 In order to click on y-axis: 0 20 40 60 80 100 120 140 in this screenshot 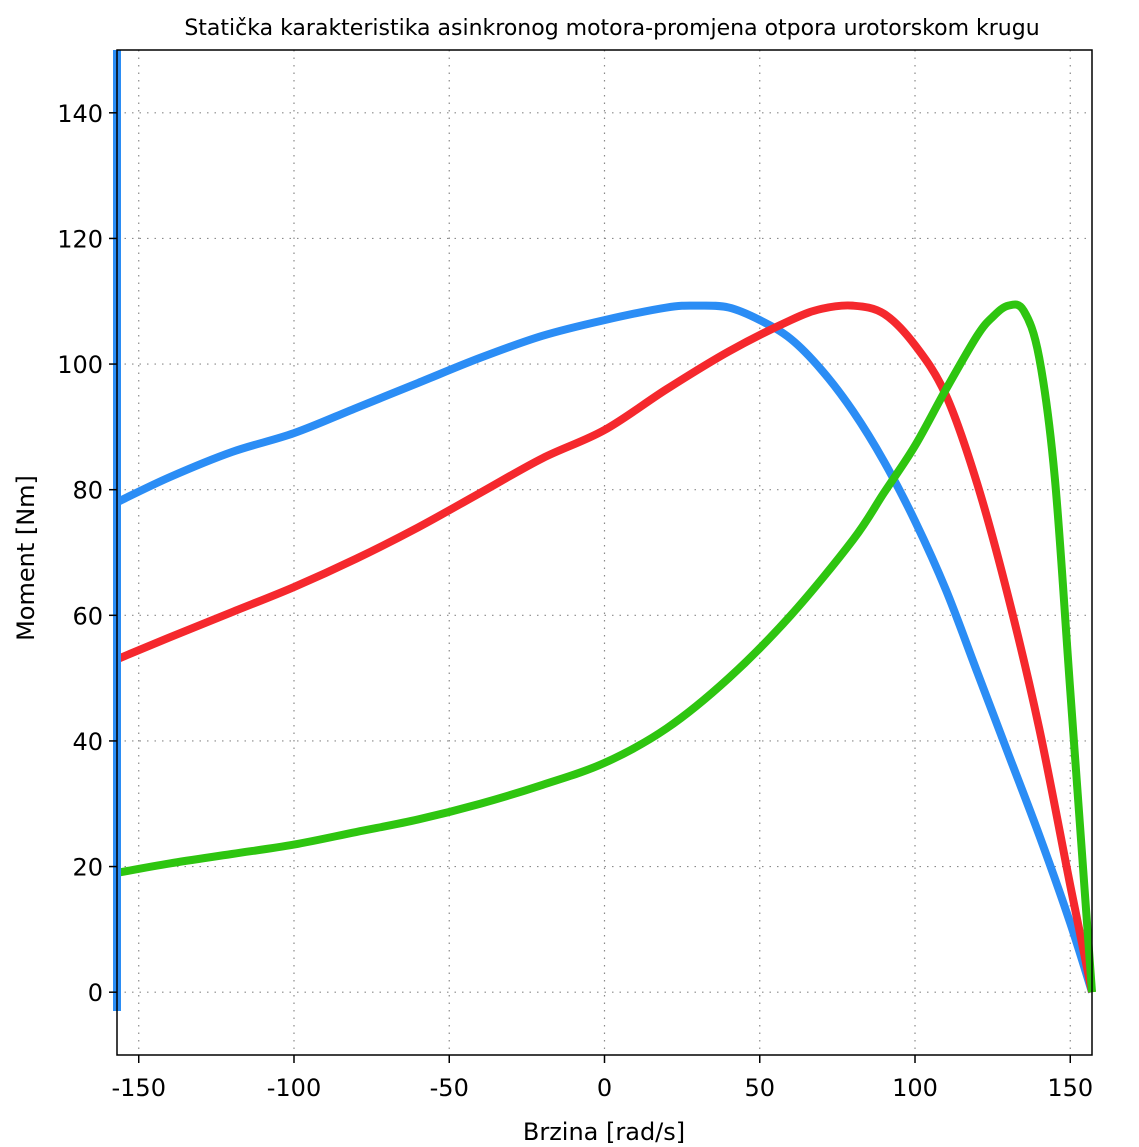, I will do `click(87, 553)`.